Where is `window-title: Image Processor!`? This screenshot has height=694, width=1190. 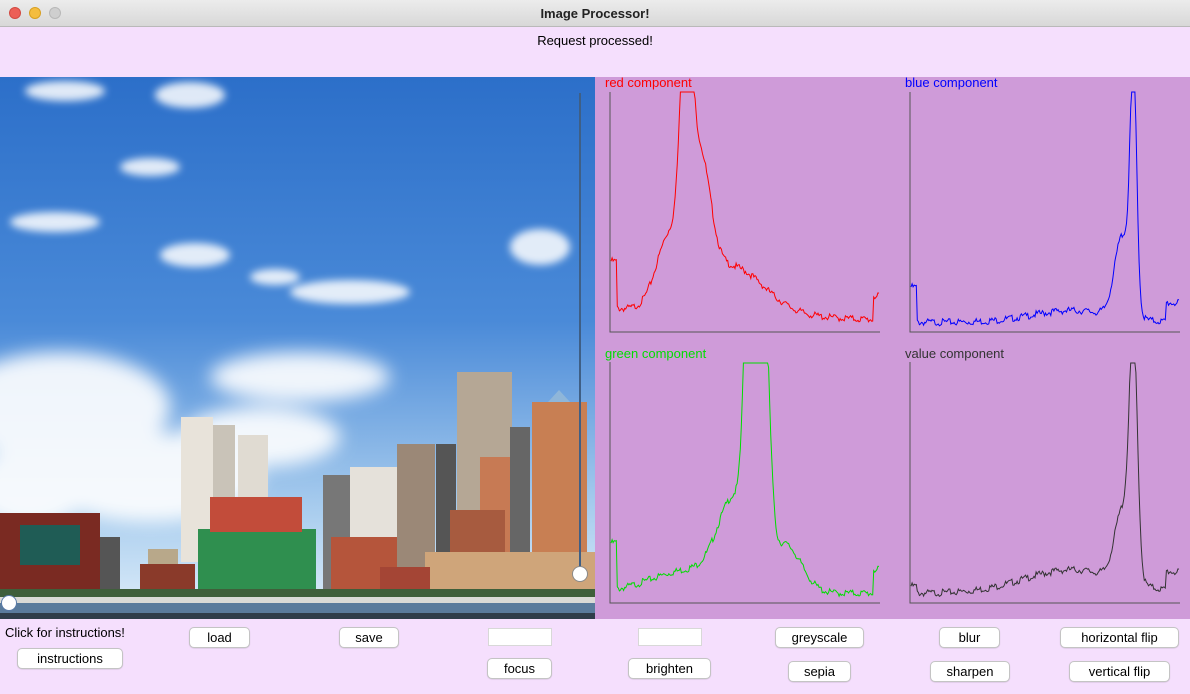 window-title: Image Processor! is located at coordinates (595, 13).